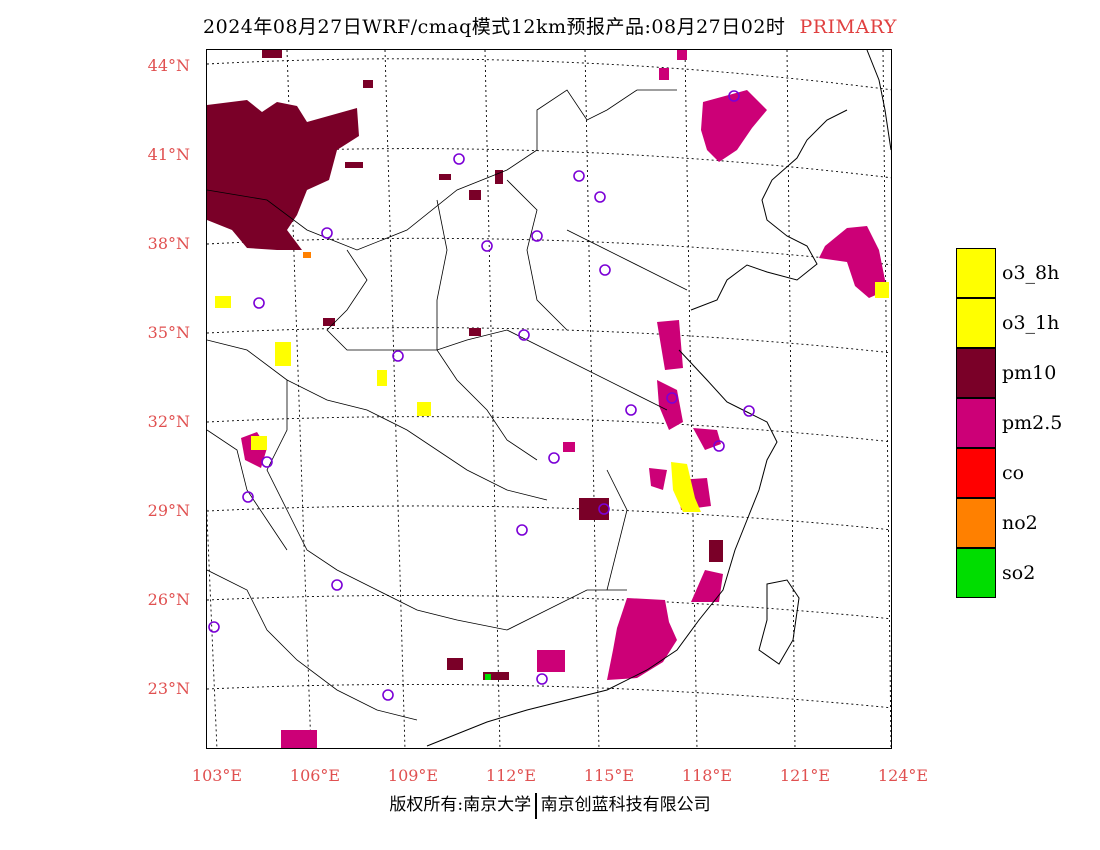 This screenshot has width=1100, height=850. Describe the element at coordinates (168, 510) in the screenshot. I see `lat-label: 29°N` at that location.